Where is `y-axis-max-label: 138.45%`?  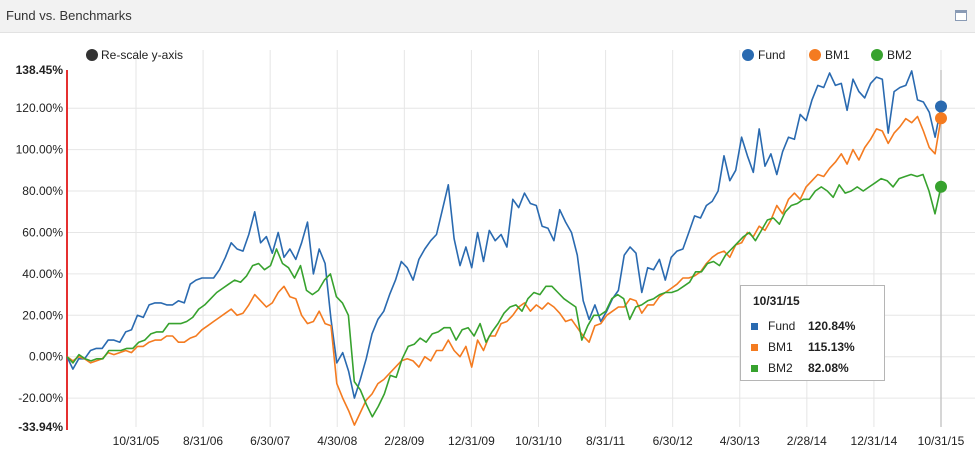 y-axis-max-label: 138.45% is located at coordinates (40, 70).